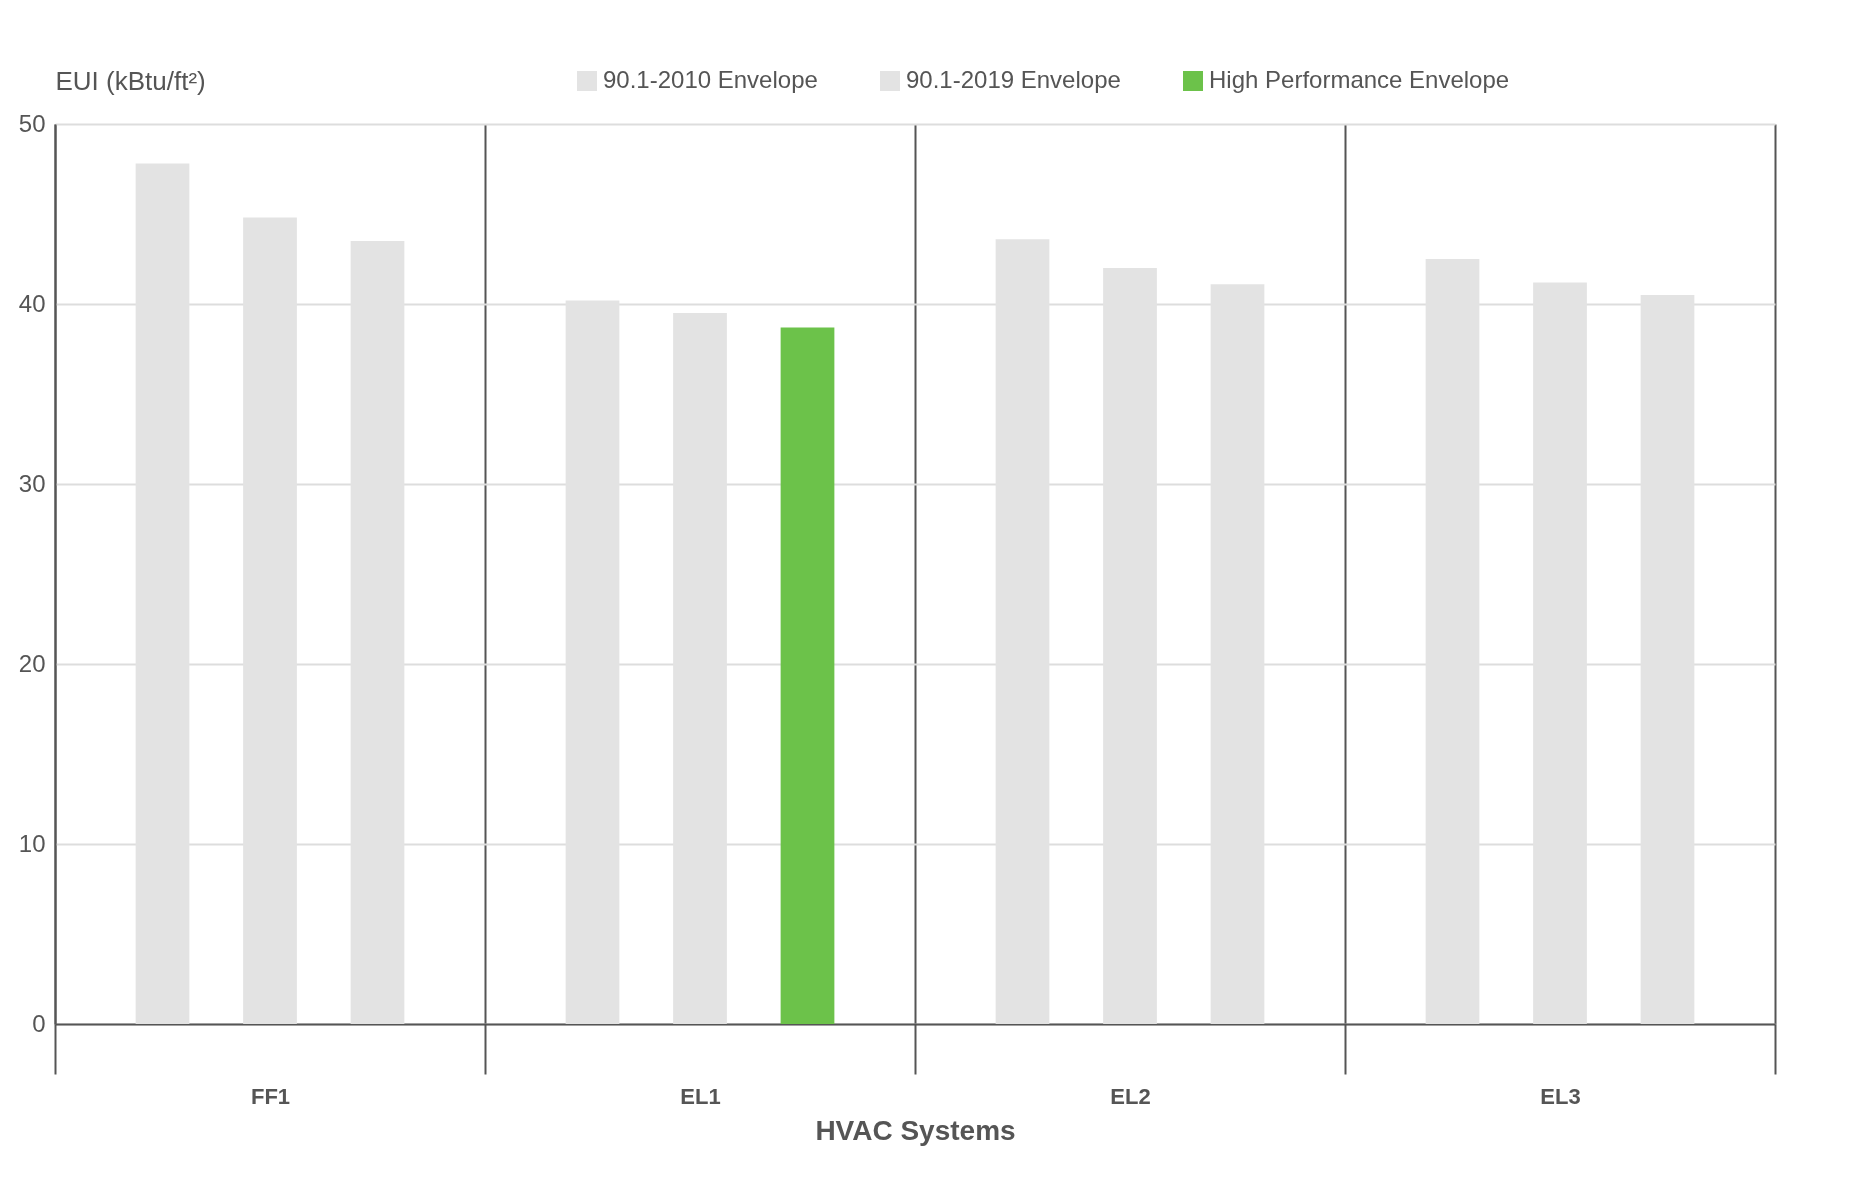  I want to click on y-axis-title: EUI (kBtu/ft²), so click(130, 80).